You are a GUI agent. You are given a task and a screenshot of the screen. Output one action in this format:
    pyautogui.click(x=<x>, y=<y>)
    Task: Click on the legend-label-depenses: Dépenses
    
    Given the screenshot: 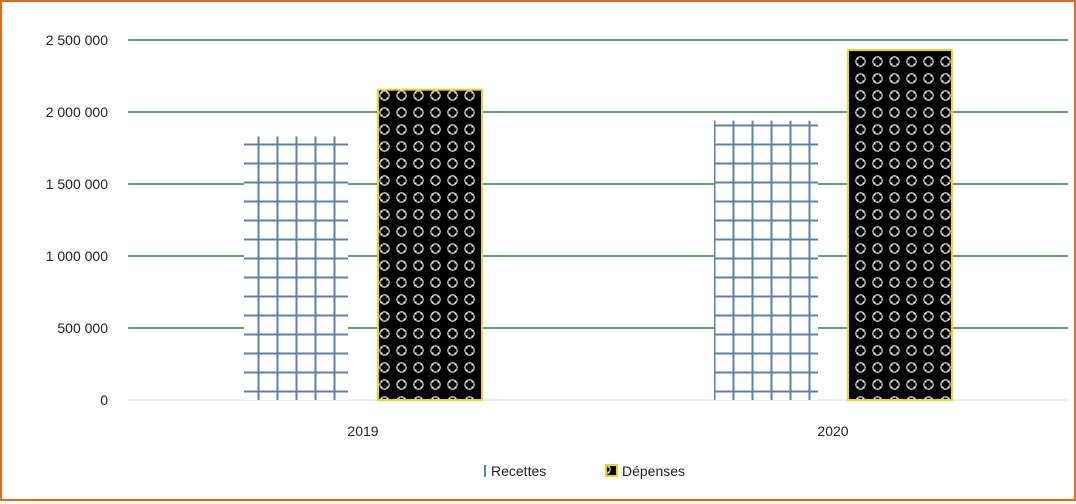 What is the action you would take?
    pyautogui.click(x=653, y=471)
    